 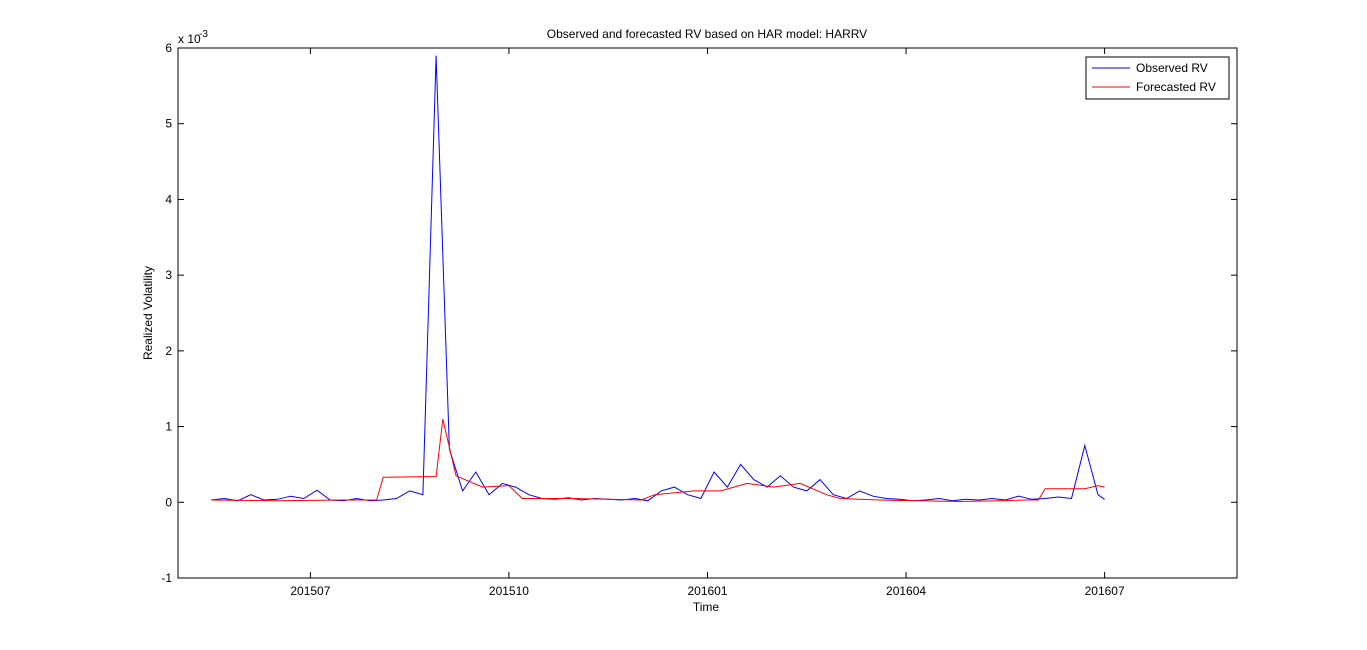 I want to click on y-tick-label: 2, so click(x=168, y=351).